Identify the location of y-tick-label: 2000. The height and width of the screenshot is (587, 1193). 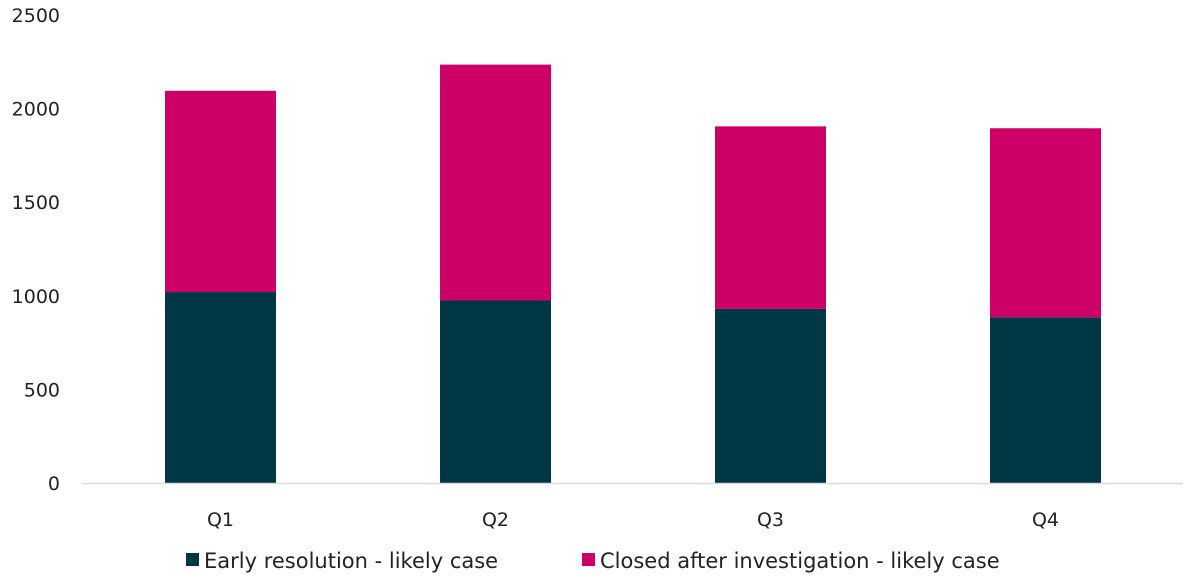
(36, 110).